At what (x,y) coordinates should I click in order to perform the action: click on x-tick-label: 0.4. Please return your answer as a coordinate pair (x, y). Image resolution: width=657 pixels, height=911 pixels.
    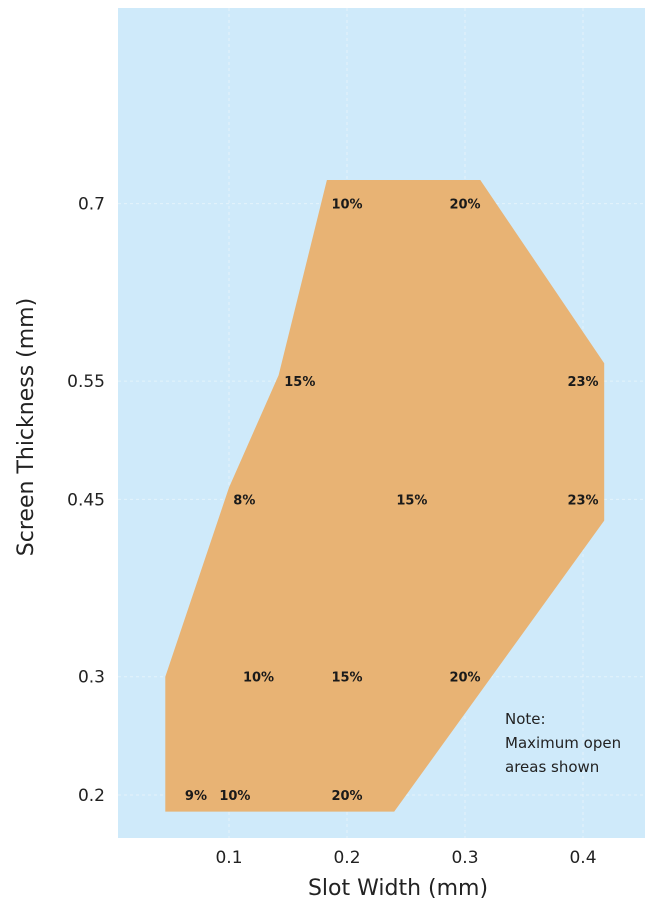
    Looking at the image, I should click on (582, 858).